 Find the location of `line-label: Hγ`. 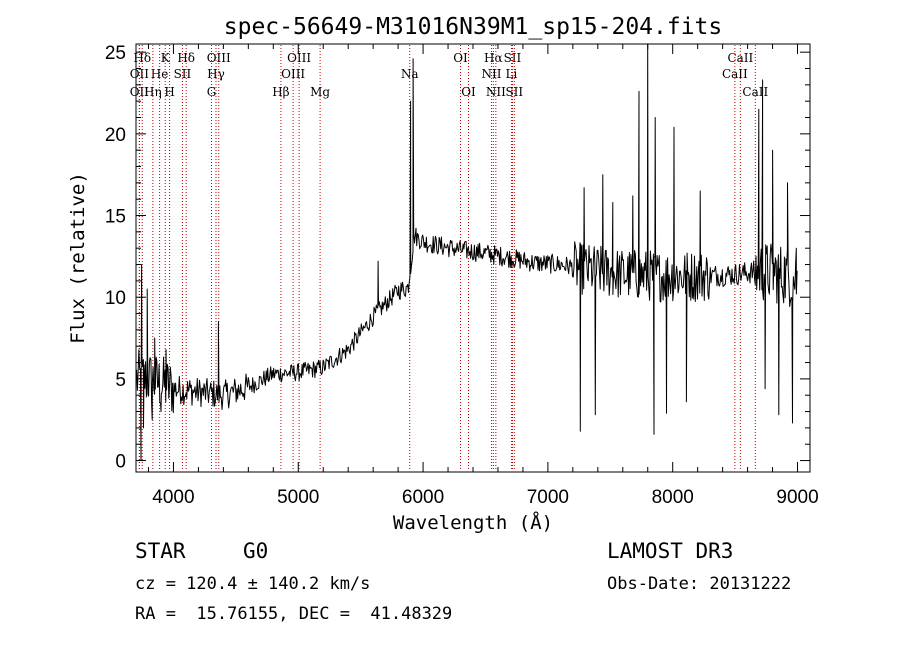

line-label: Hγ is located at coordinates (216, 74).